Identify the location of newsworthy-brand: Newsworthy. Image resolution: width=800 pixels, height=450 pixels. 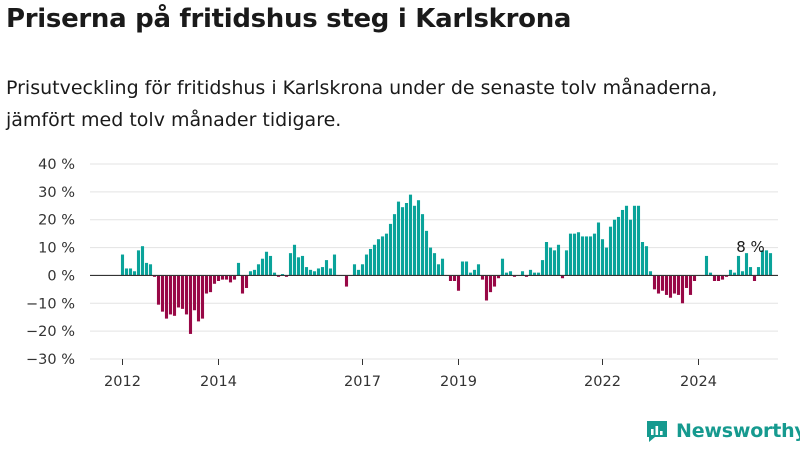
(722, 431).